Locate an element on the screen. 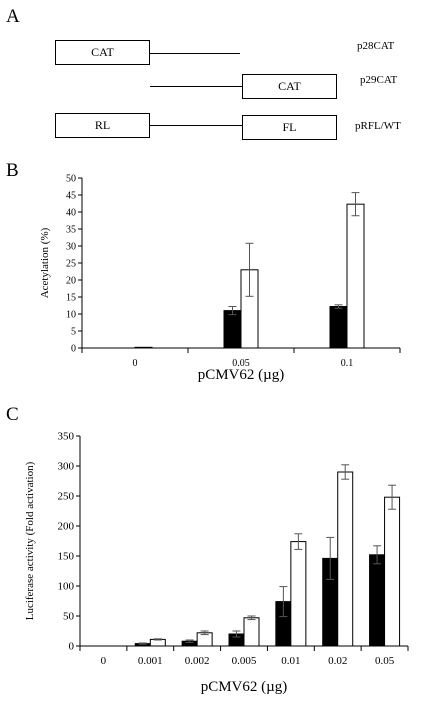 This screenshot has height=703, width=425. chart-b-y-tick-label: 5 is located at coordinates (73, 331).